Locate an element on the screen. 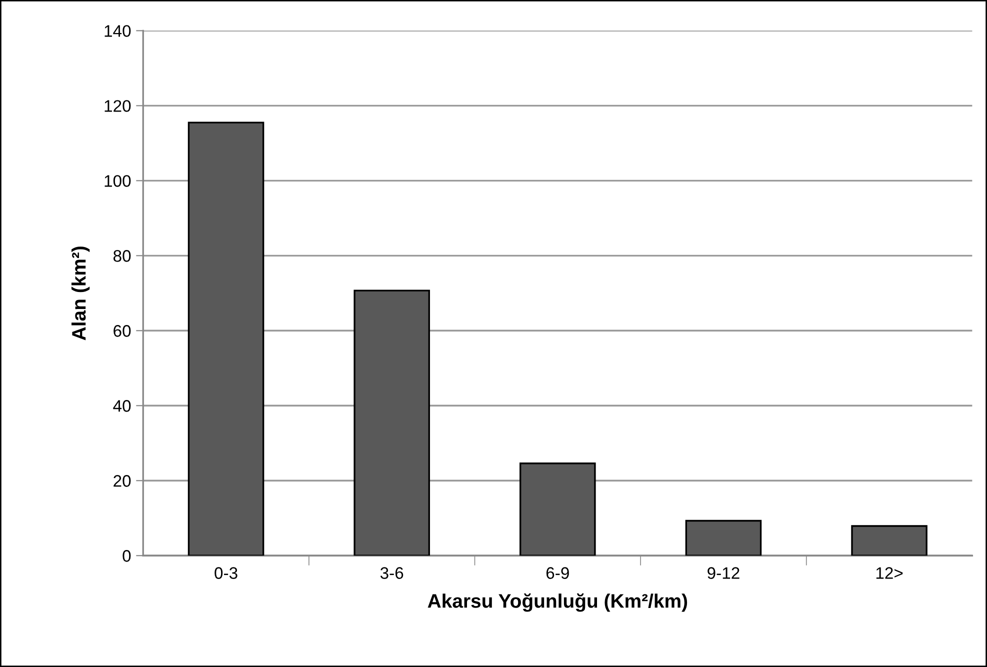 This screenshot has height=667, width=987. y-tick-label: 0 is located at coordinates (126, 556).